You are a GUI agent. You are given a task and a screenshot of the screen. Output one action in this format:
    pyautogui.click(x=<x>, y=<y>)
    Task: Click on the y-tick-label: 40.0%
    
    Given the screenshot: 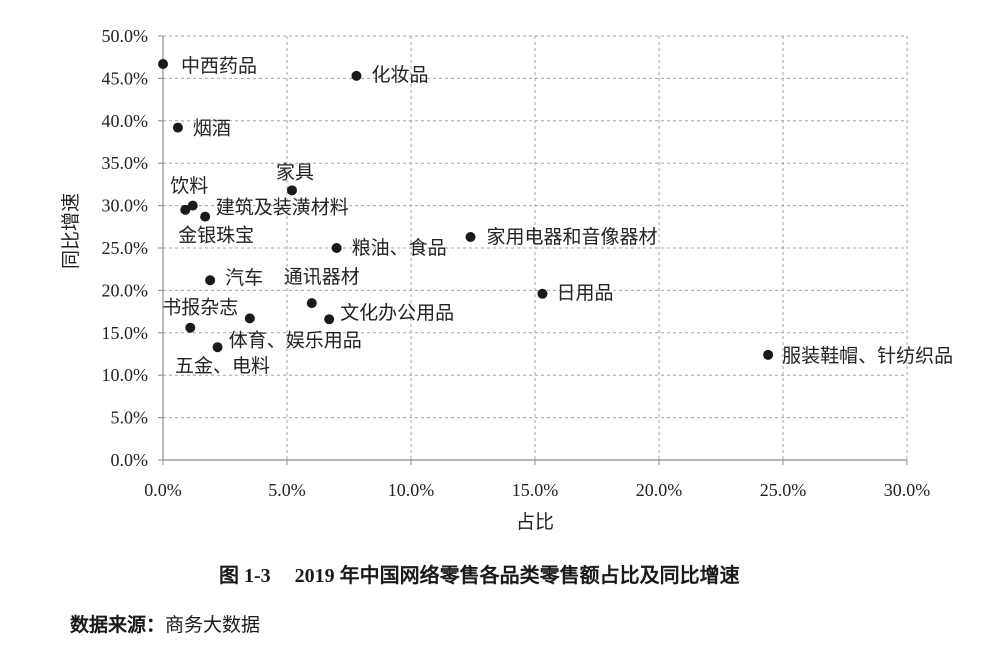 What is the action you would take?
    pyautogui.click(x=125, y=121)
    